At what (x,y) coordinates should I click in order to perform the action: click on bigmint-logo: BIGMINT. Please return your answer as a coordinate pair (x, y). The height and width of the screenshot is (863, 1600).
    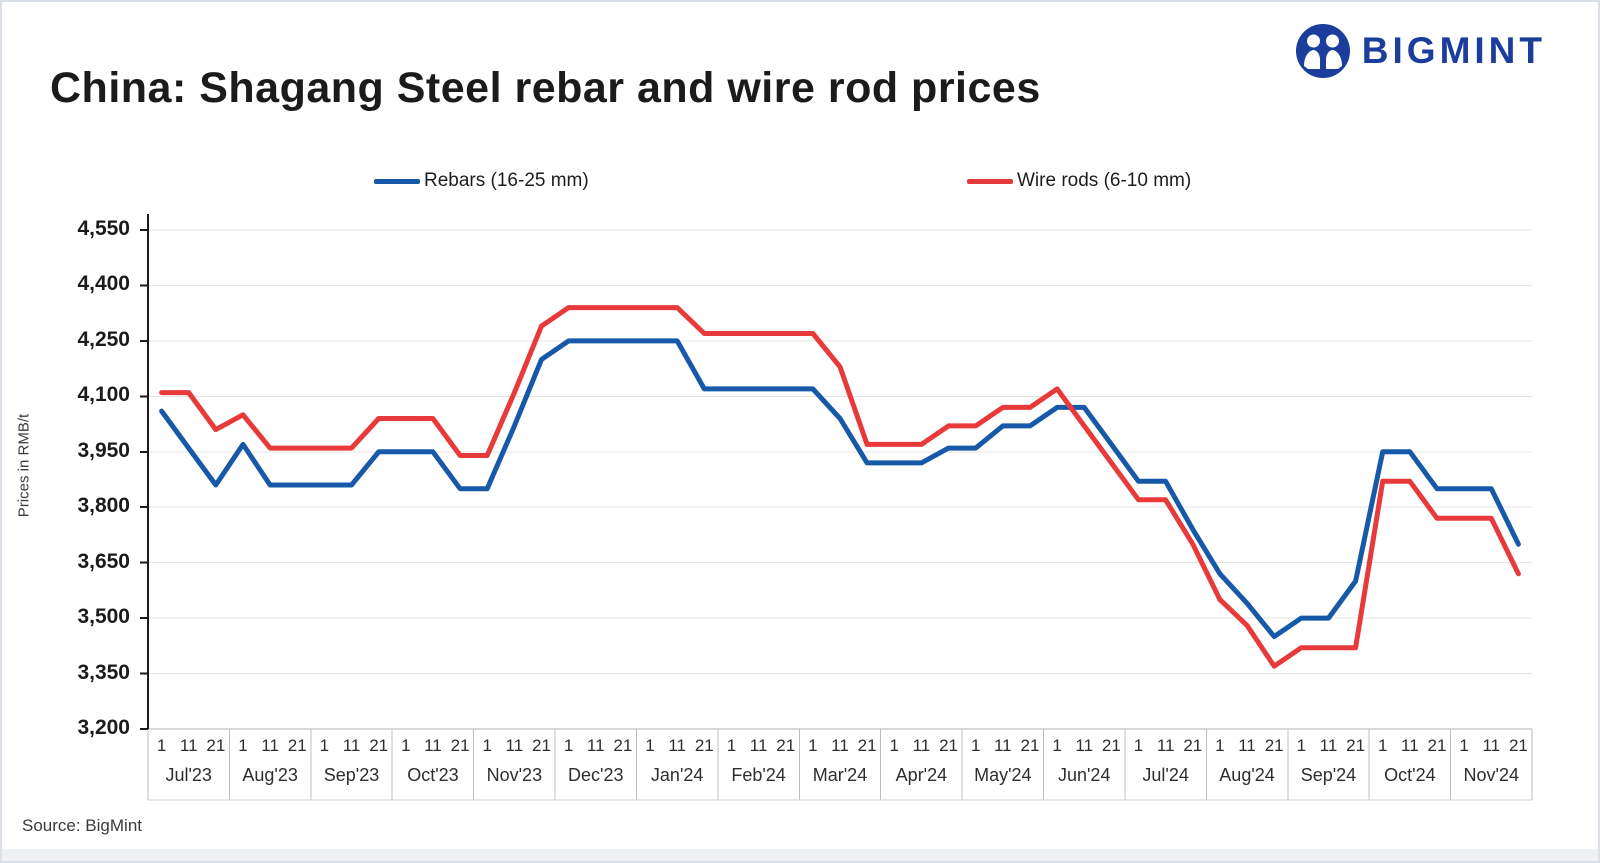
    Looking at the image, I should click on (1420, 51).